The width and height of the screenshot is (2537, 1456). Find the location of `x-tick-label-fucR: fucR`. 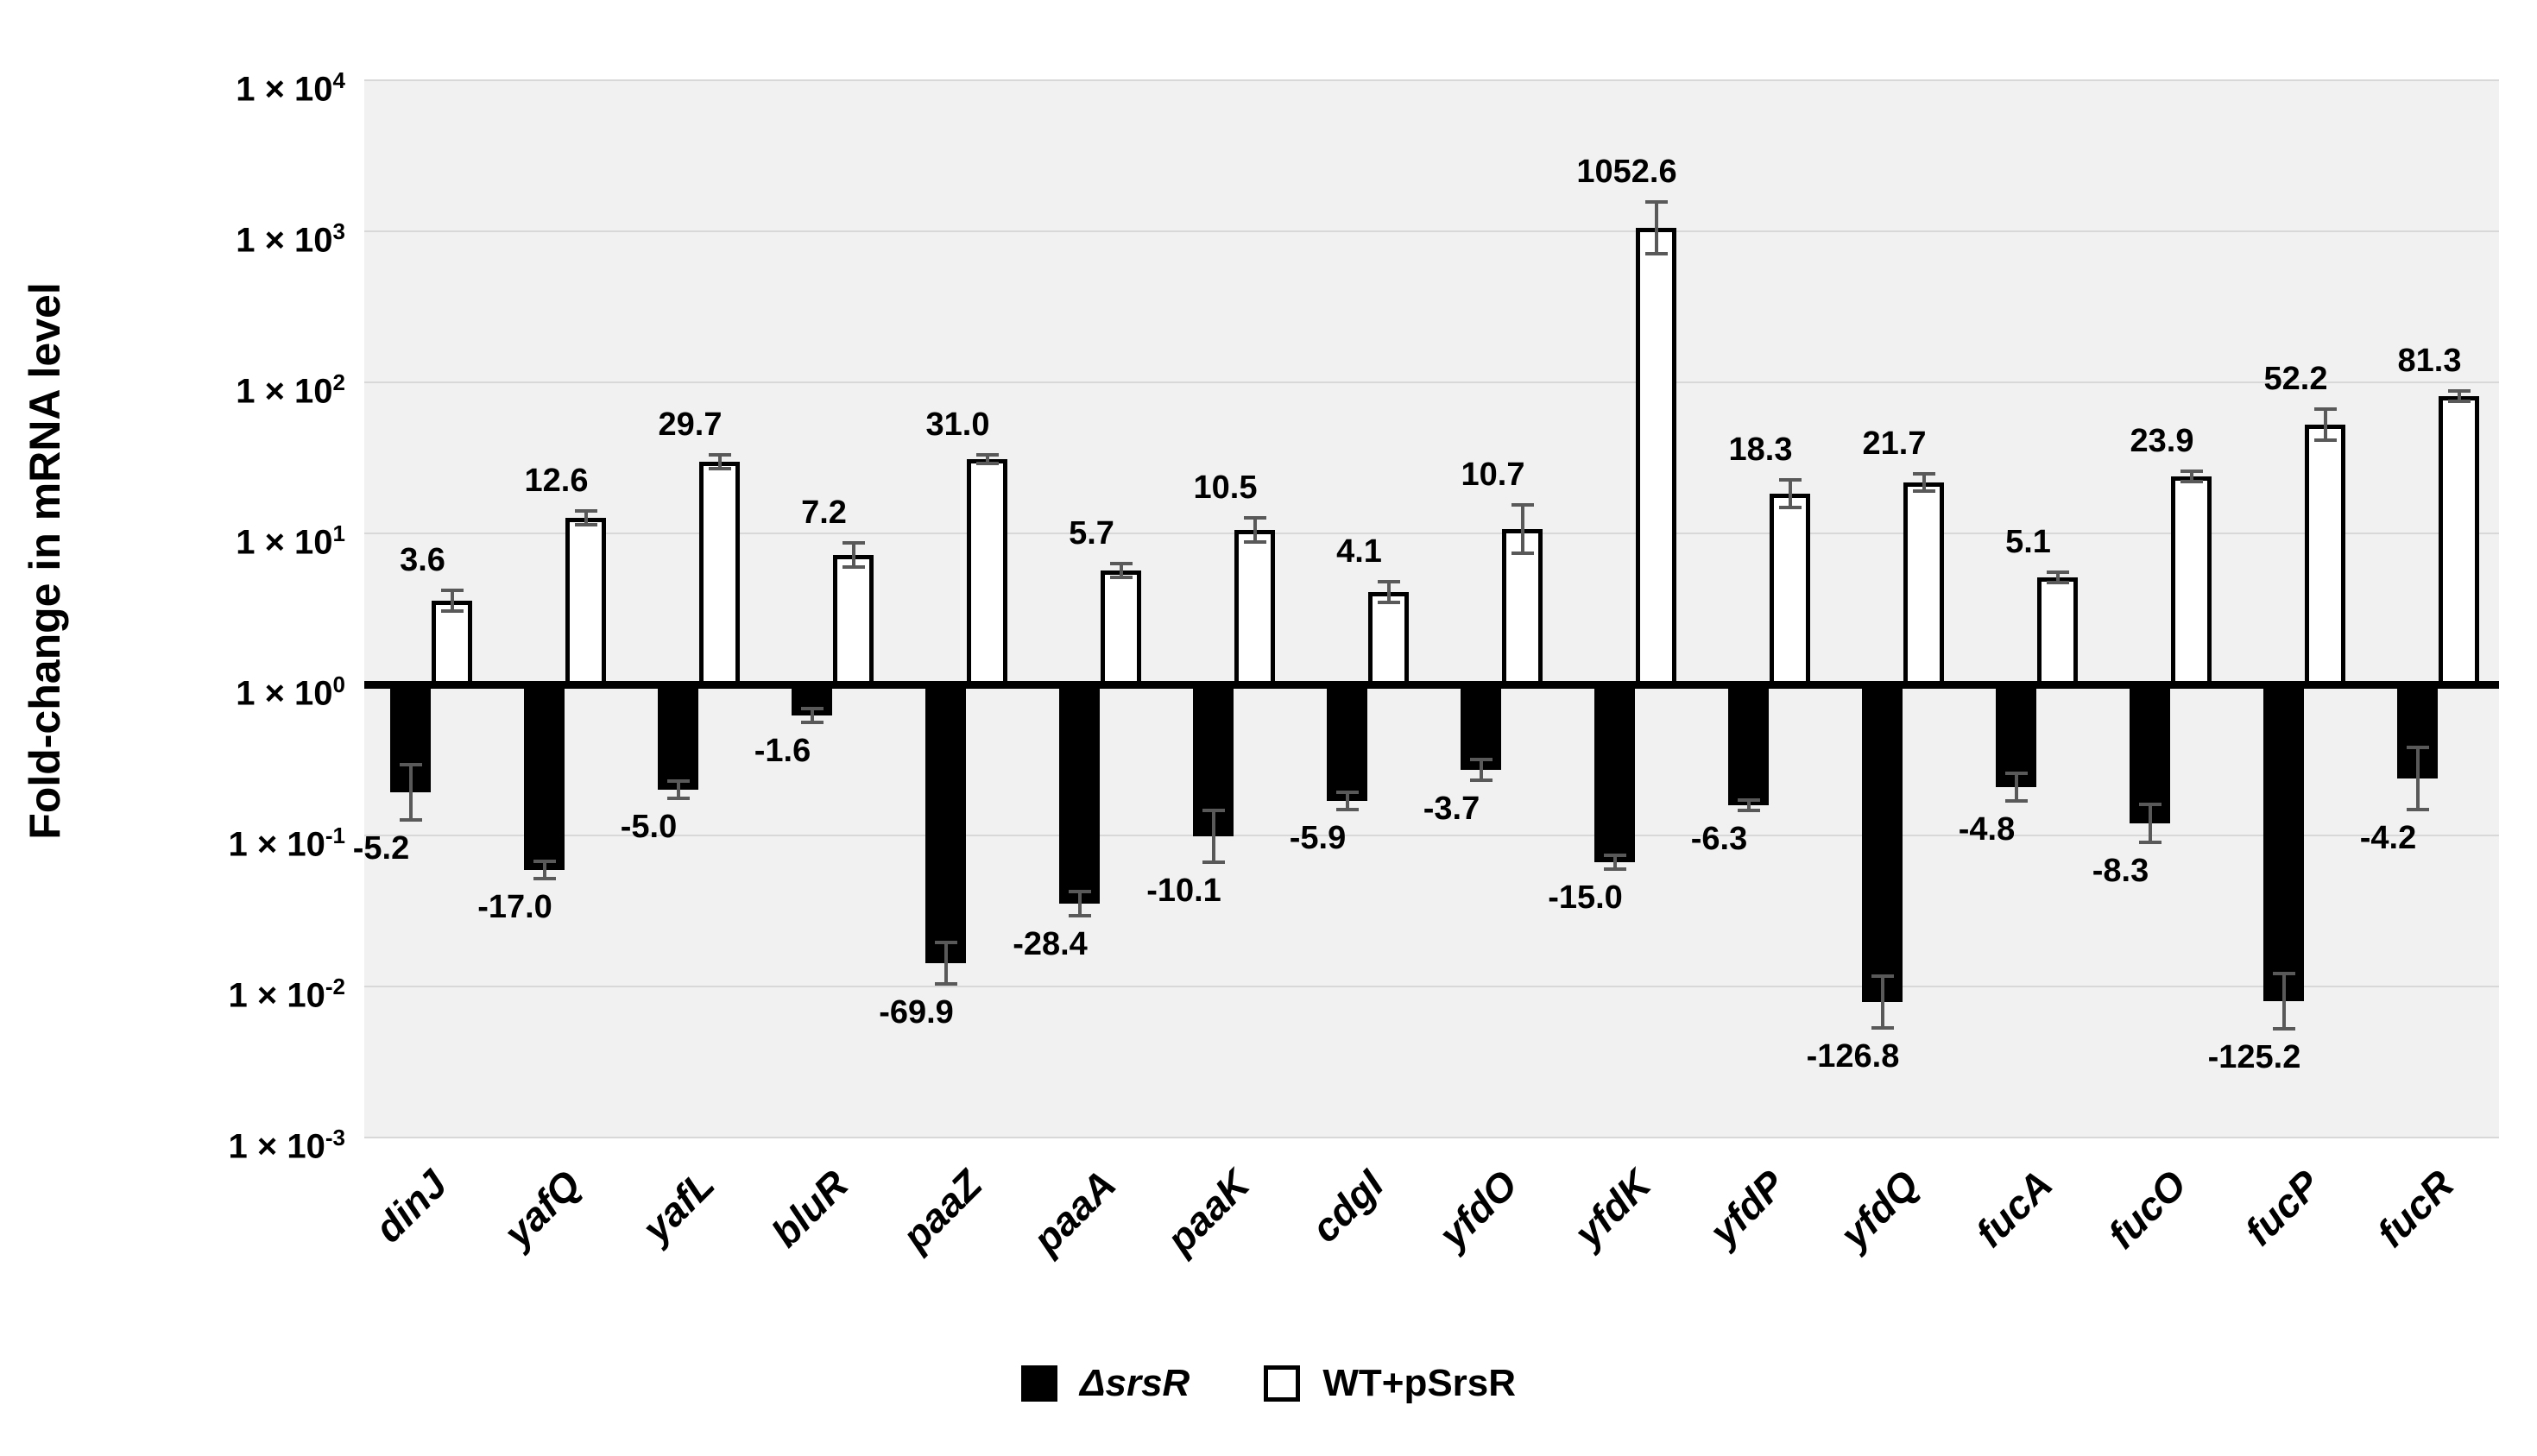

x-tick-label-fucR: fucR is located at coordinates (2416, 1208).